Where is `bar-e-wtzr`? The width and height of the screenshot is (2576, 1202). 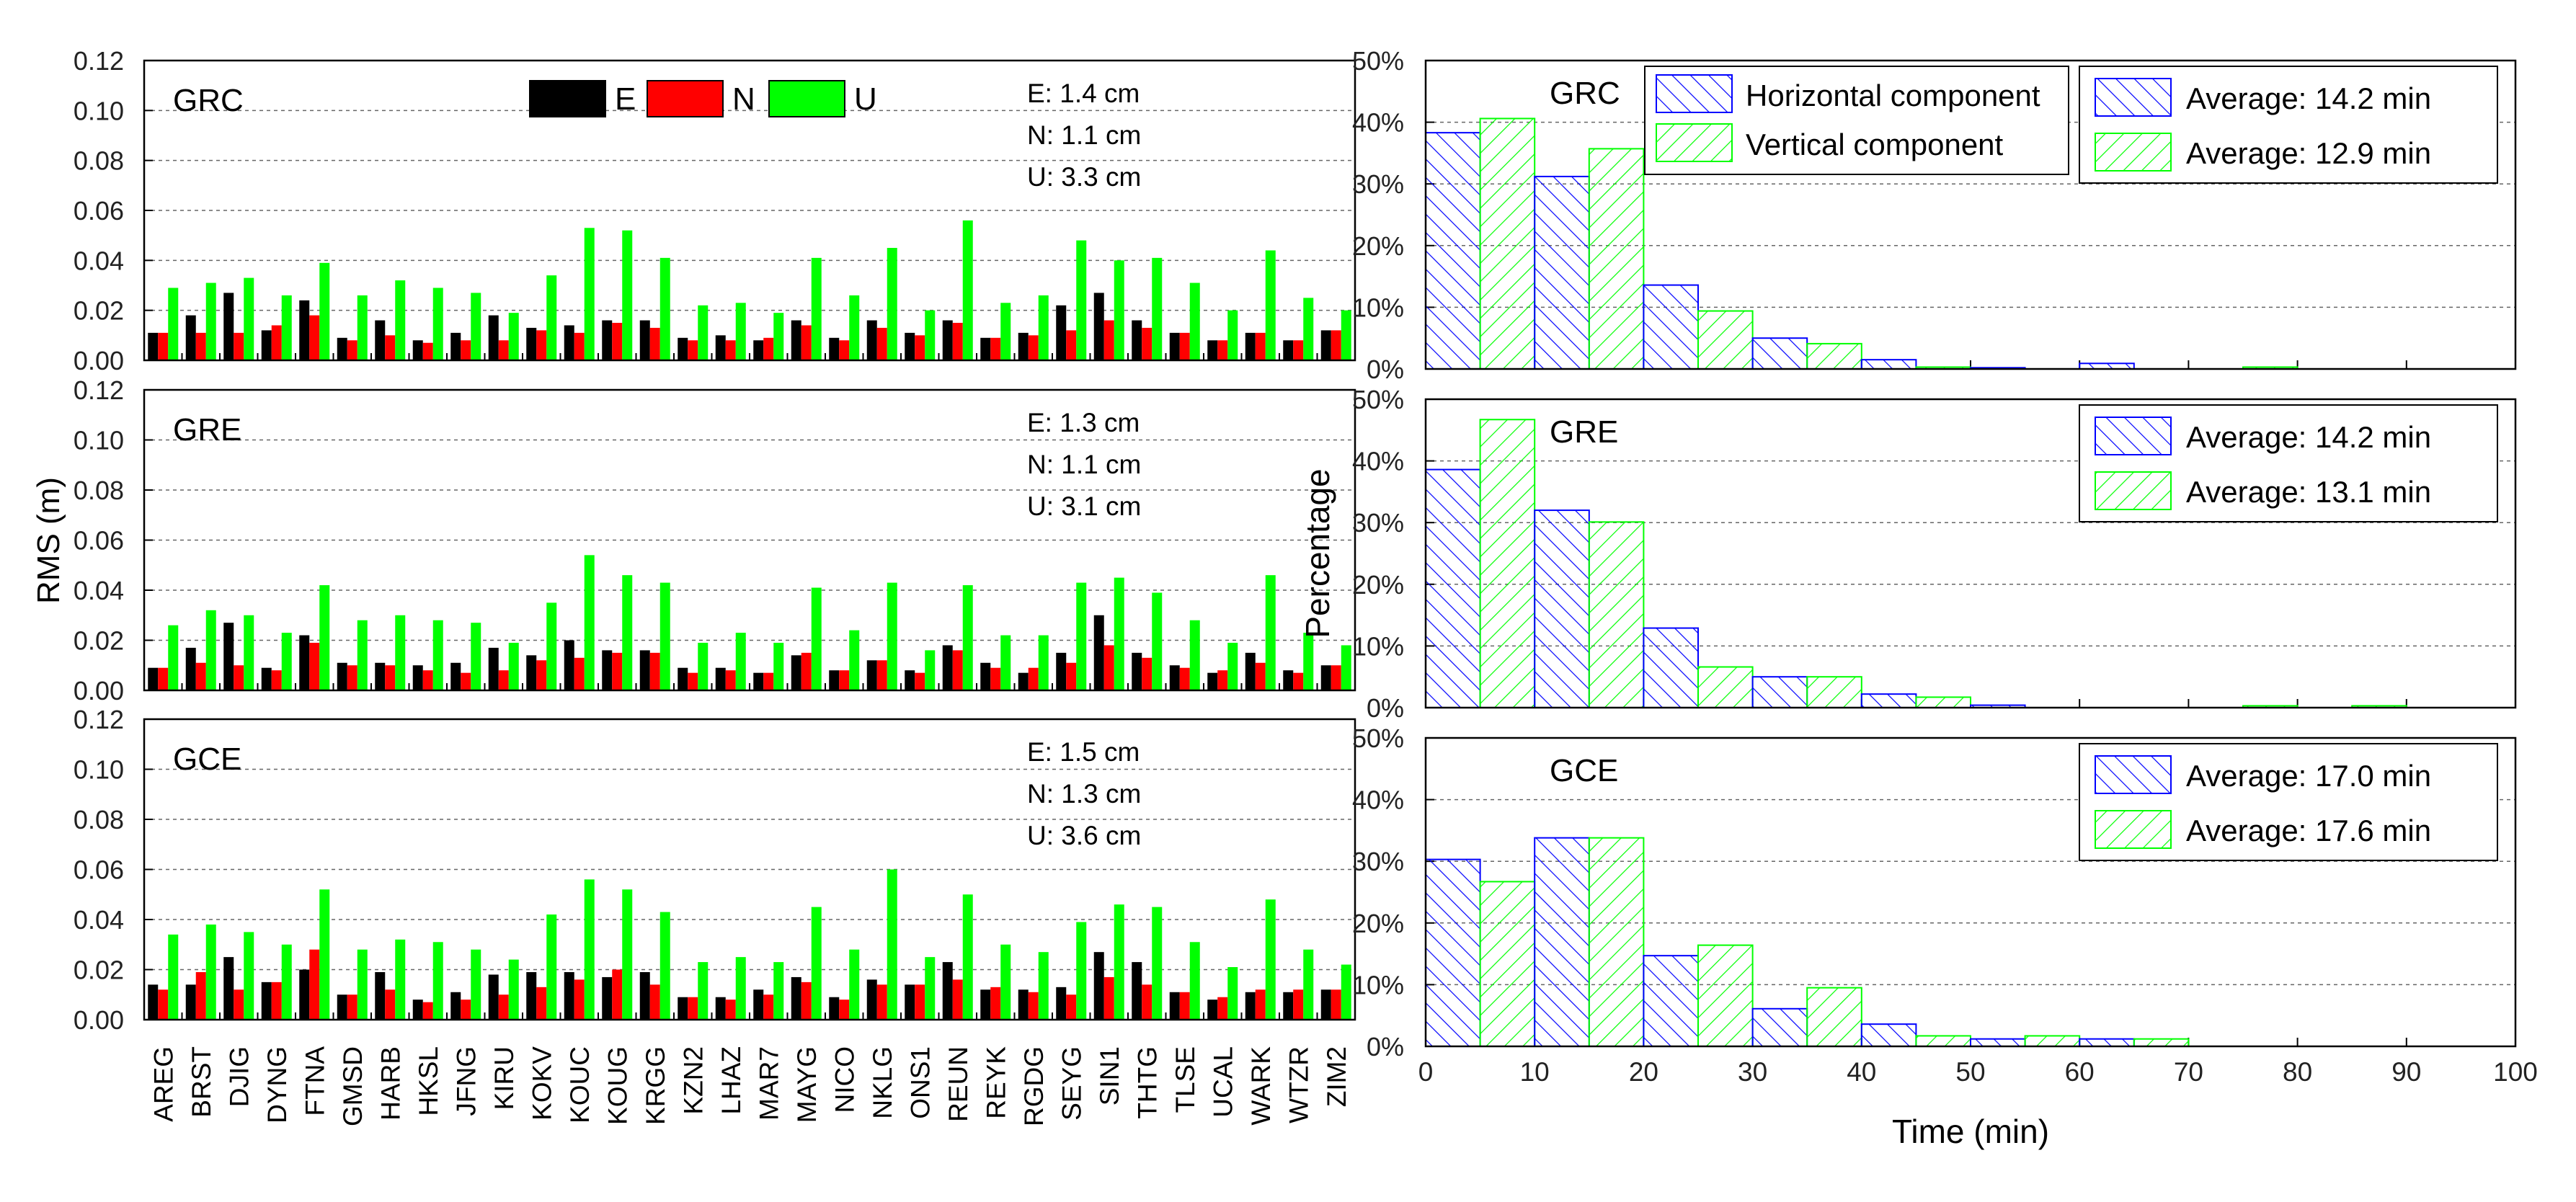
bar-e-wtzr is located at coordinates (1288, 680).